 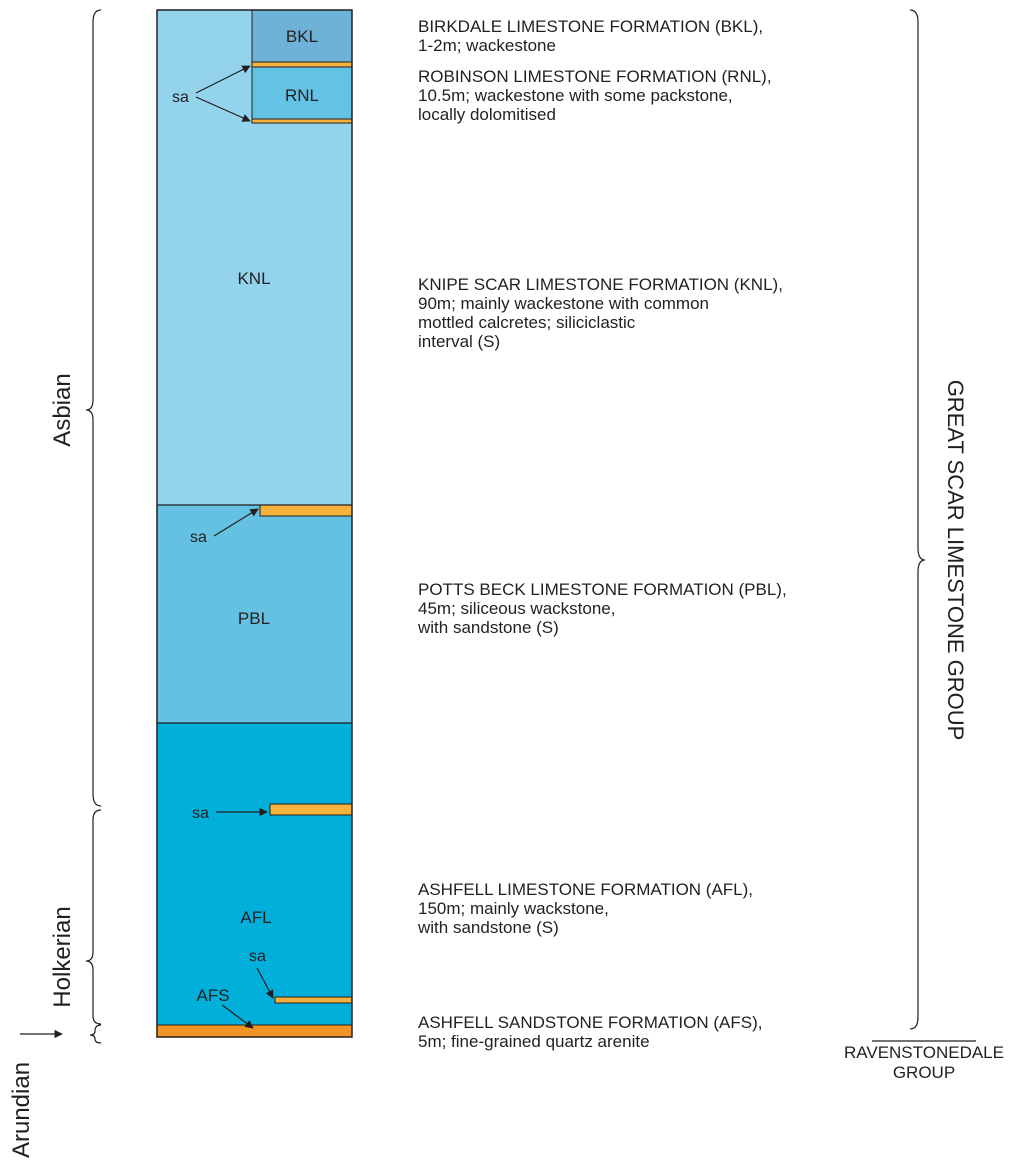 I want to click on bkl-label: BKL, so click(x=302, y=36).